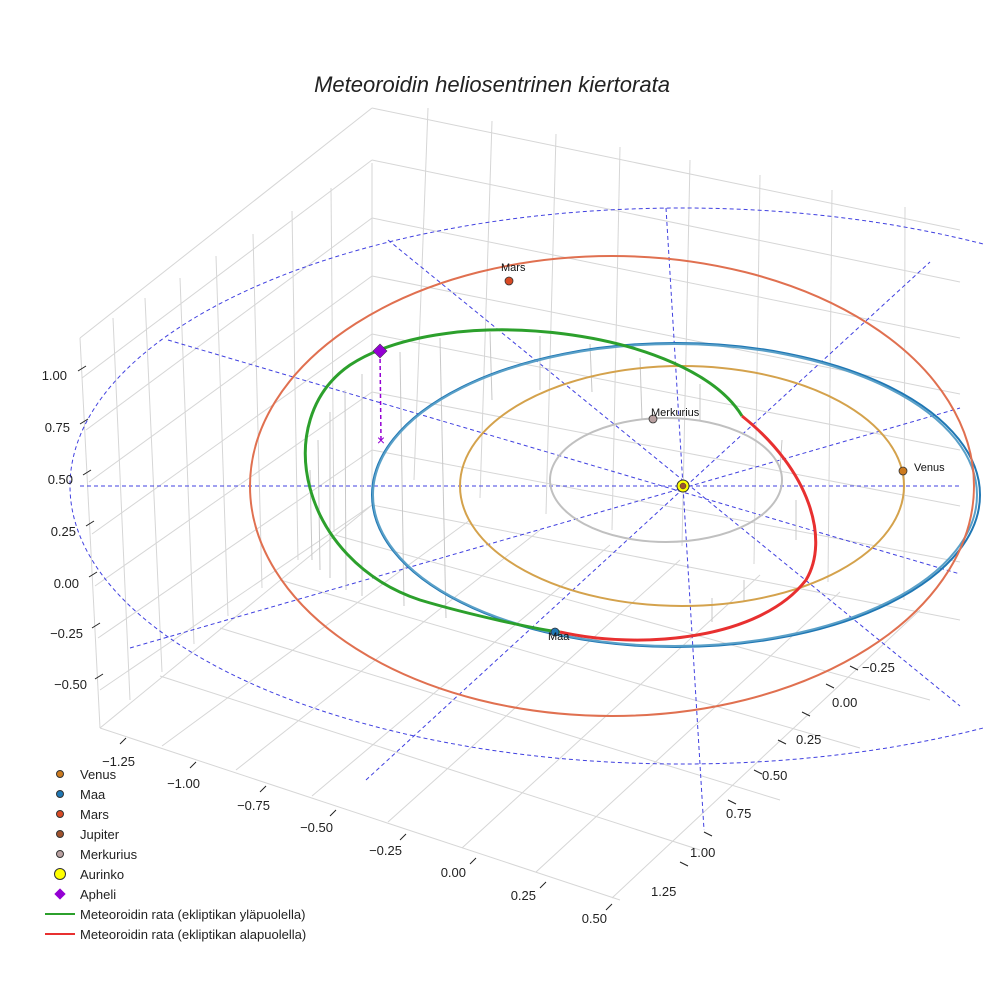 The width and height of the screenshot is (984, 984). I want to click on venus-label: Venus, so click(929, 468).